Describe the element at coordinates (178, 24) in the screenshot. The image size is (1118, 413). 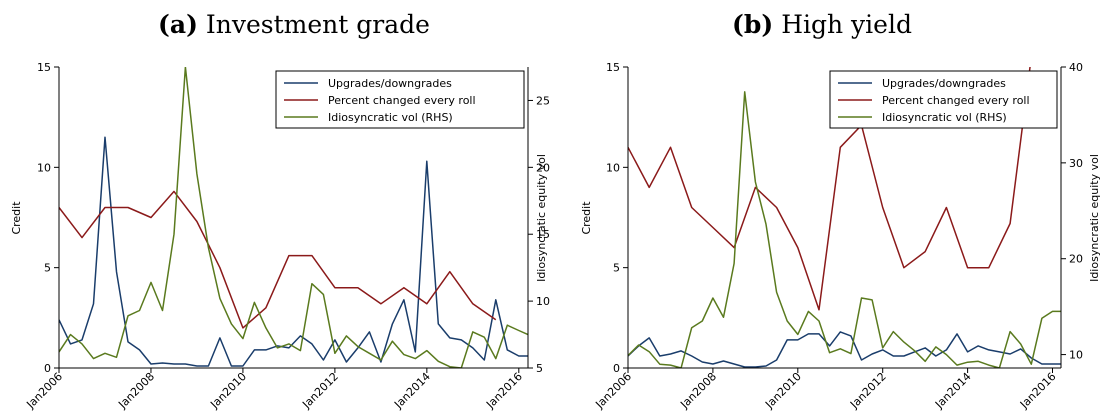
I see `panel-tag: (a)` at that location.